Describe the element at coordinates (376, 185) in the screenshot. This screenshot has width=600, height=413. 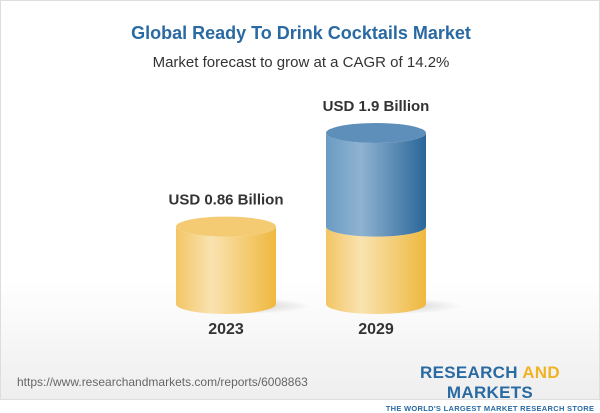
I see `bar-2029-growth` at that location.